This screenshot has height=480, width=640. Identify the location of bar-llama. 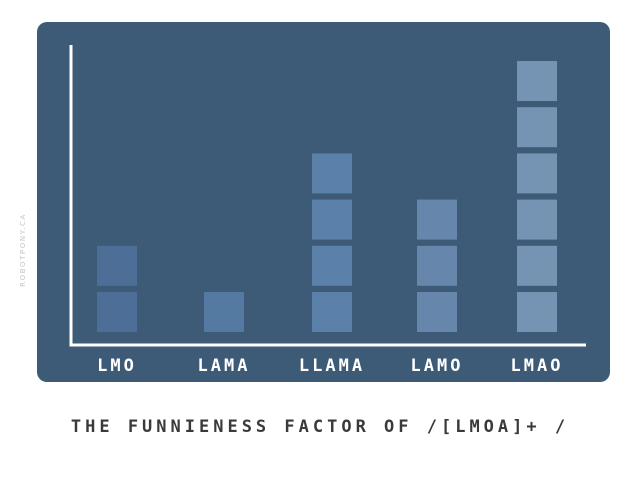
(332, 242).